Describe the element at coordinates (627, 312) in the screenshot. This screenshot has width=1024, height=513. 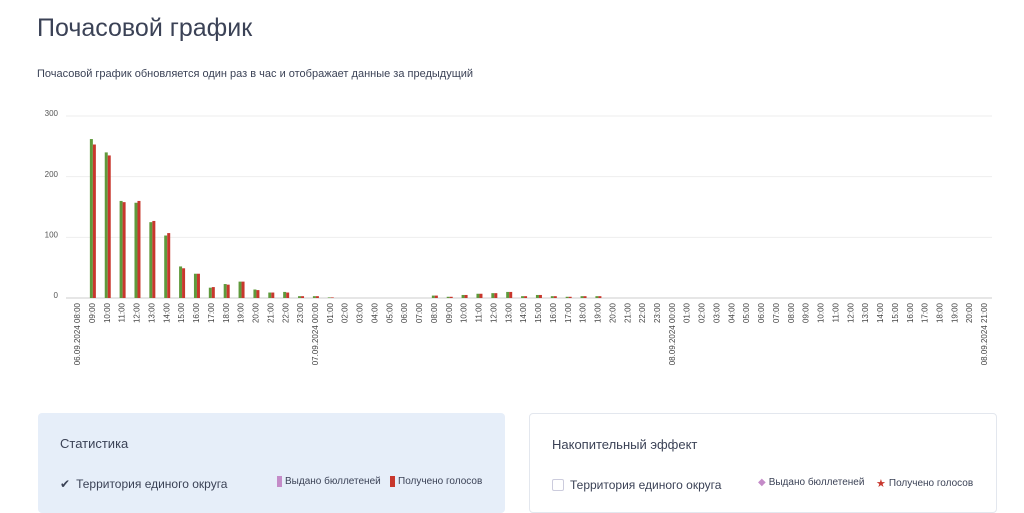
I see `x-tick-label: 21:00` at that location.